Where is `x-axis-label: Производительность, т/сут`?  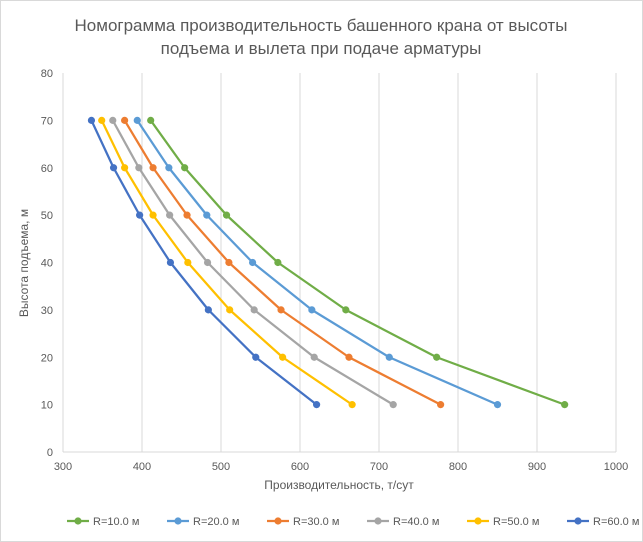 x-axis-label: Производительность, т/сут is located at coordinates (339, 485).